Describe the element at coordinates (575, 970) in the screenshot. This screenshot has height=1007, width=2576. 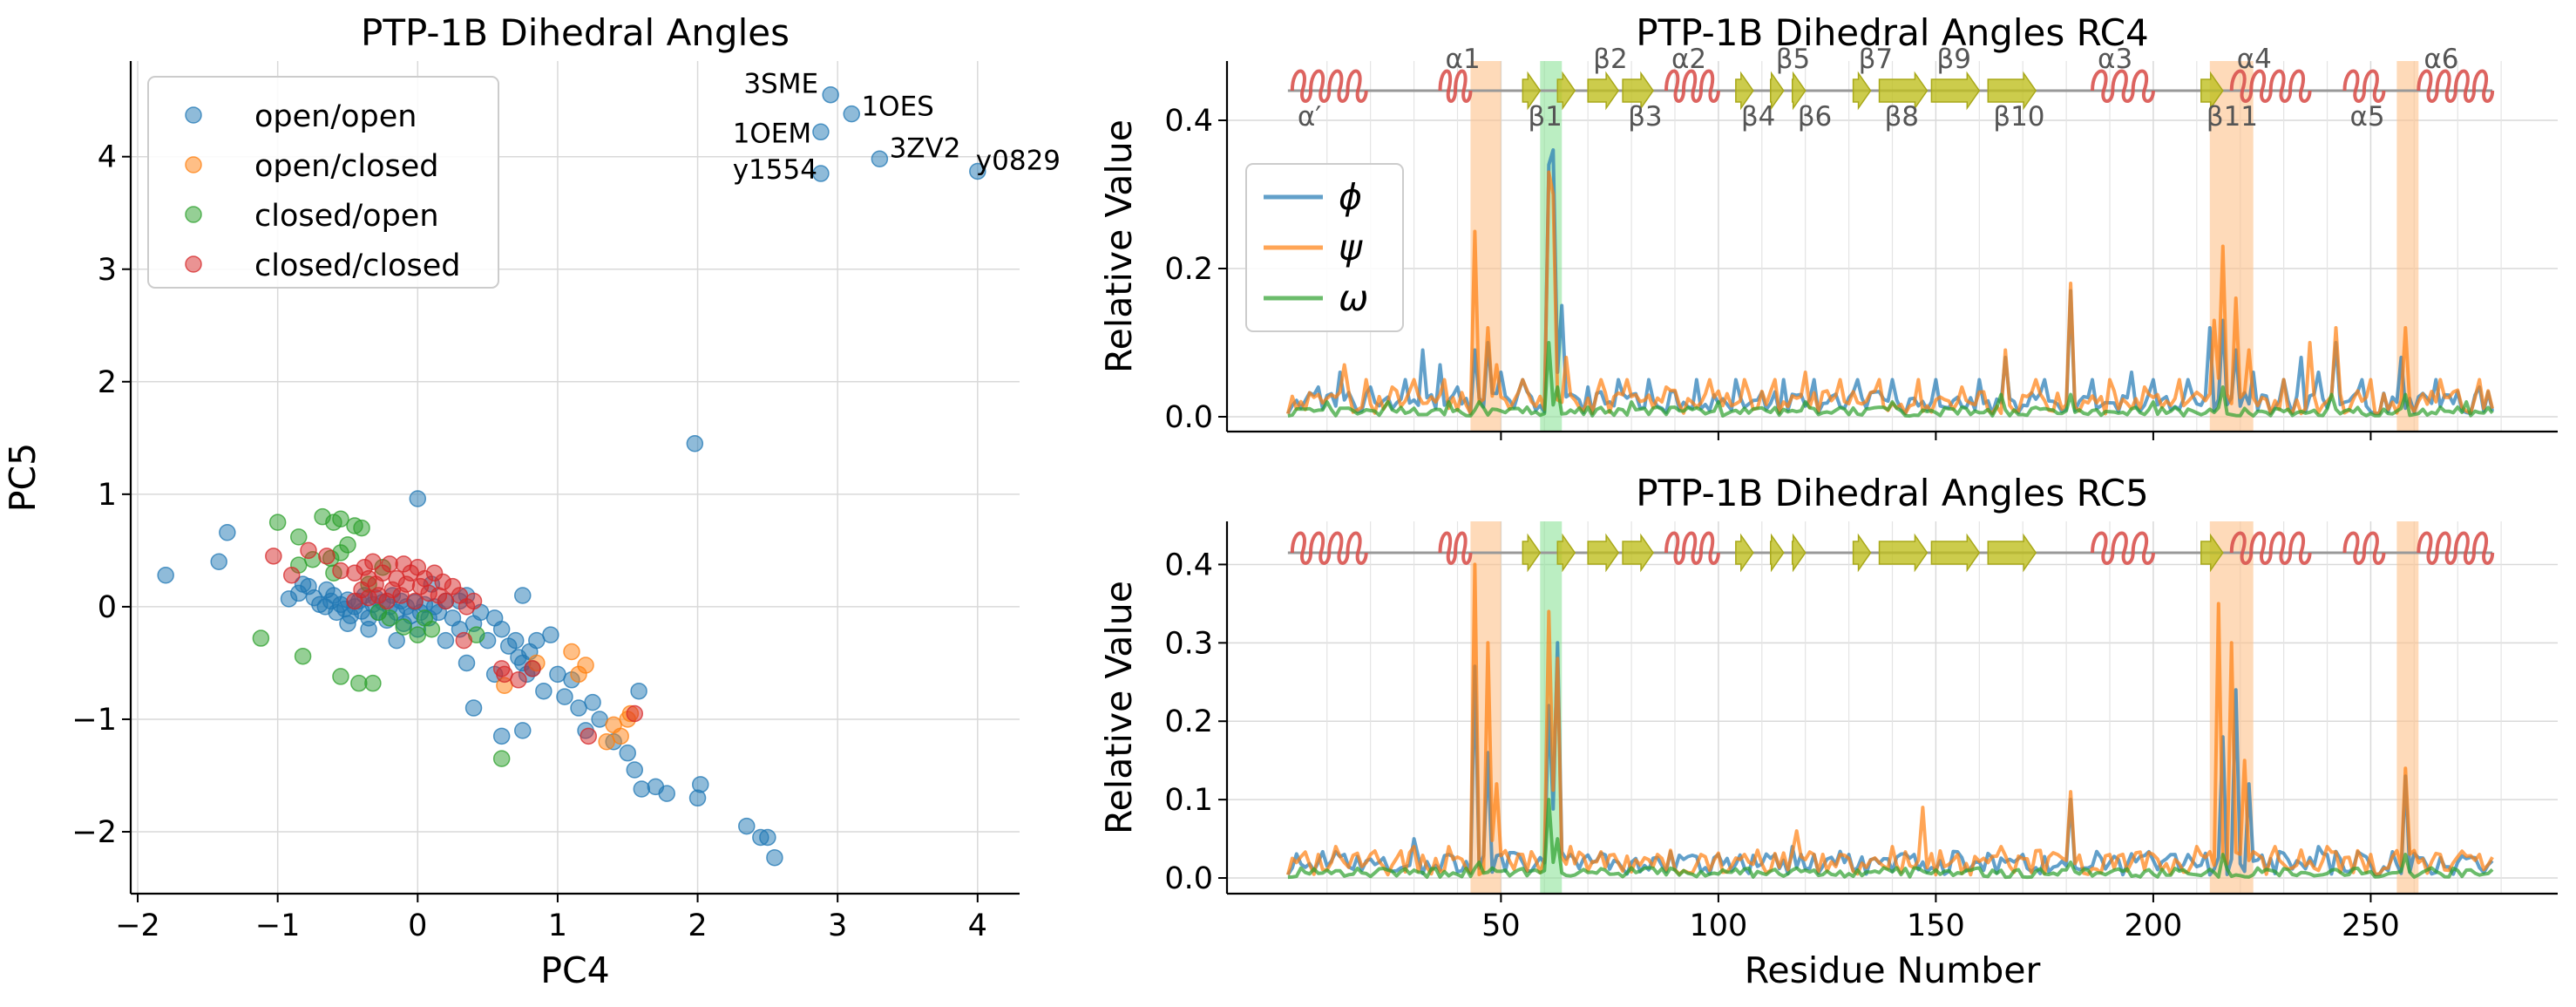
I see `x-axis-label: PC4` at that location.